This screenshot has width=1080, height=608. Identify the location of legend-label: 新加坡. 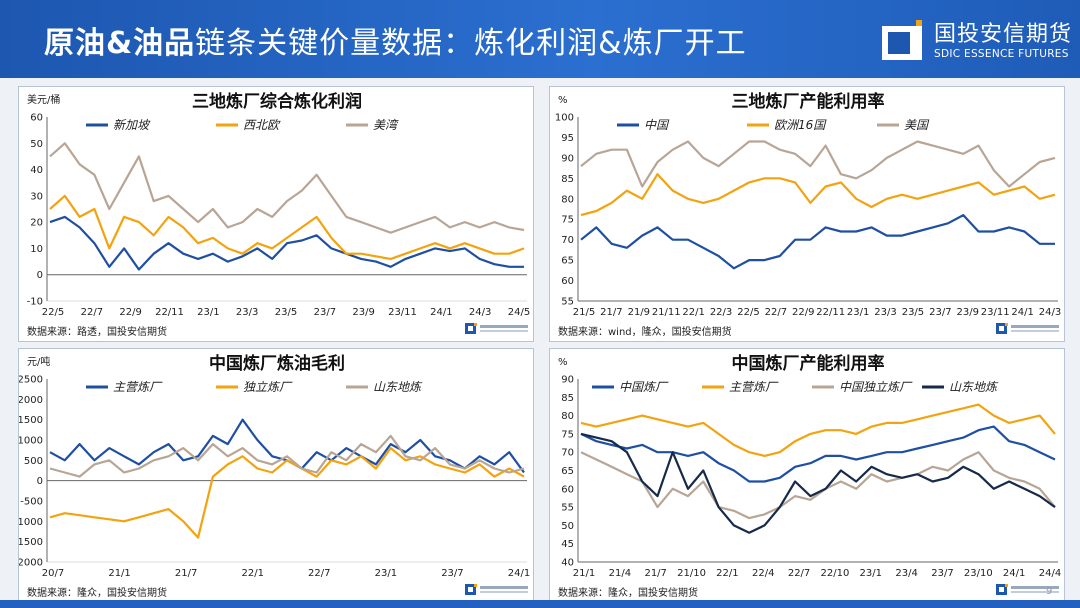
(132, 125).